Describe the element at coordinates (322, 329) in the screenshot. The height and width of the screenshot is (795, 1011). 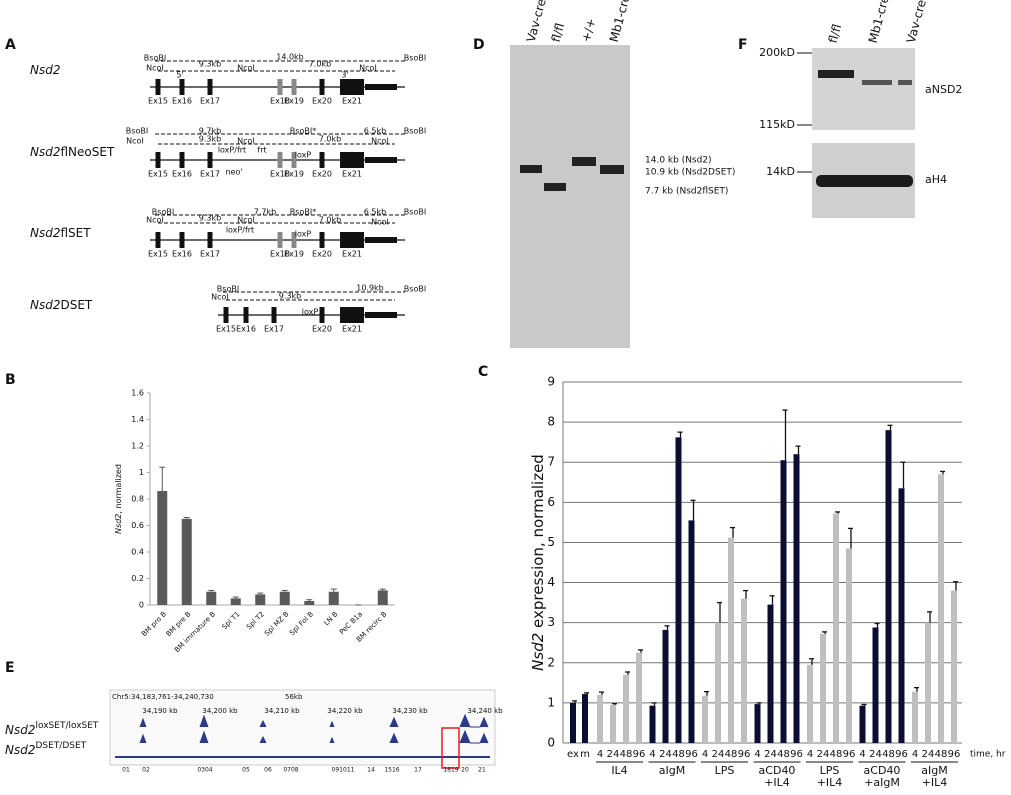
I see `exon-label: Ex20` at that location.